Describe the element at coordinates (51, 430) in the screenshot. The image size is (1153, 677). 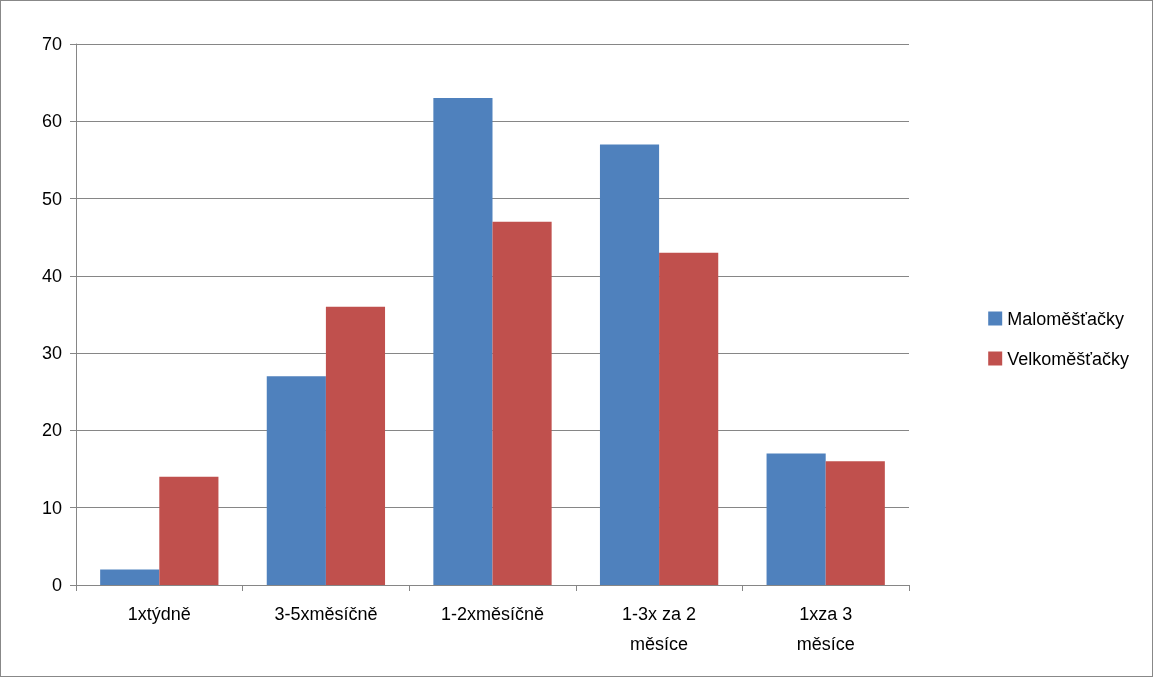
I see `y-tick-label: 20` at that location.